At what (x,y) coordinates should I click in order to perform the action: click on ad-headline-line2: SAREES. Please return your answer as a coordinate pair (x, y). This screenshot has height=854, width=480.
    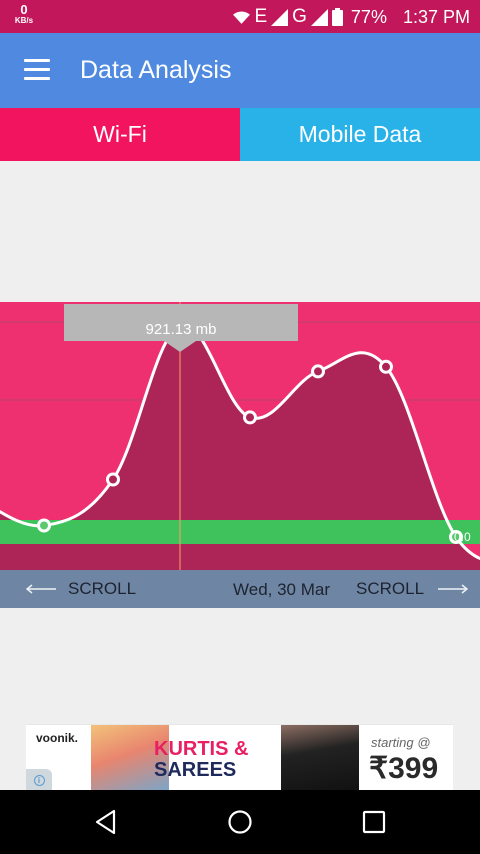
    Looking at the image, I should click on (195, 770).